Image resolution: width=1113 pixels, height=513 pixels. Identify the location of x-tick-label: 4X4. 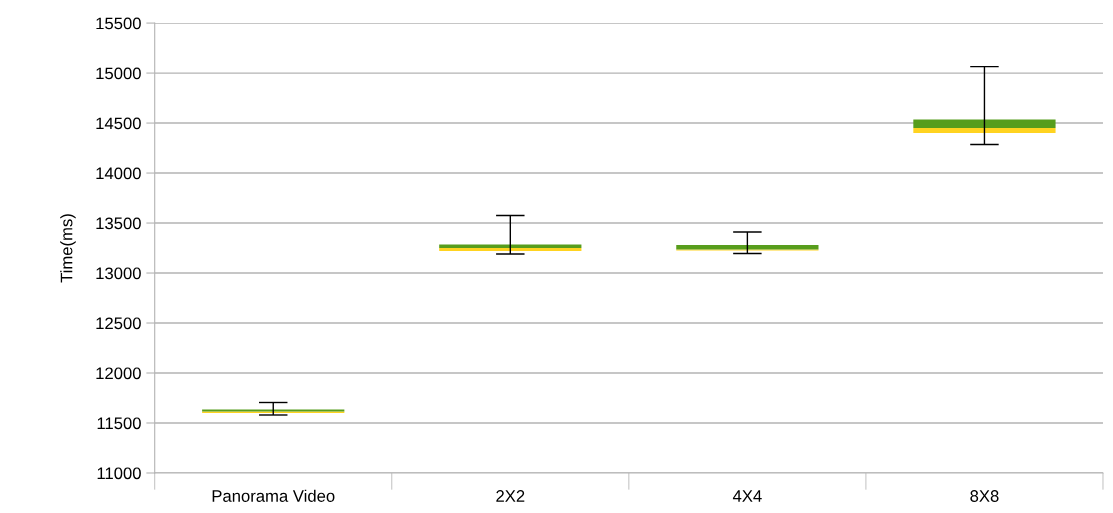
(747, 496).